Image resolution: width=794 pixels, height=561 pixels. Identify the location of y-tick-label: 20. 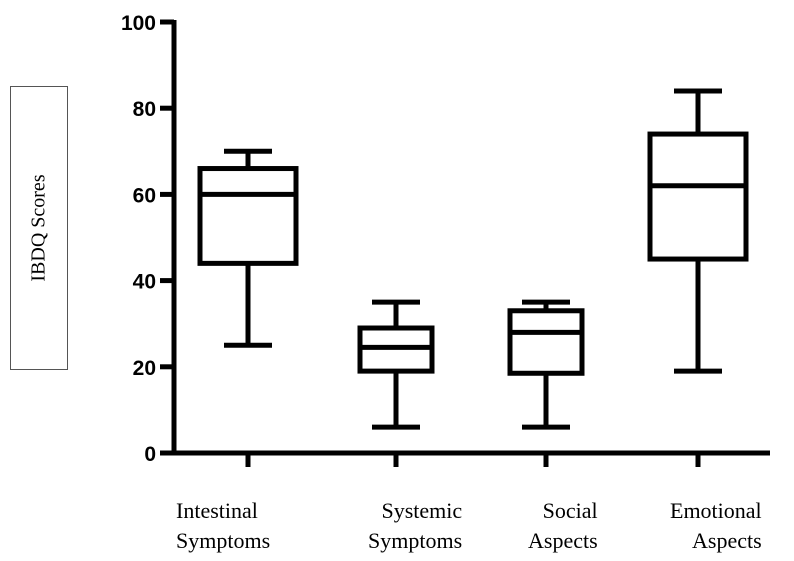
(144, 368).